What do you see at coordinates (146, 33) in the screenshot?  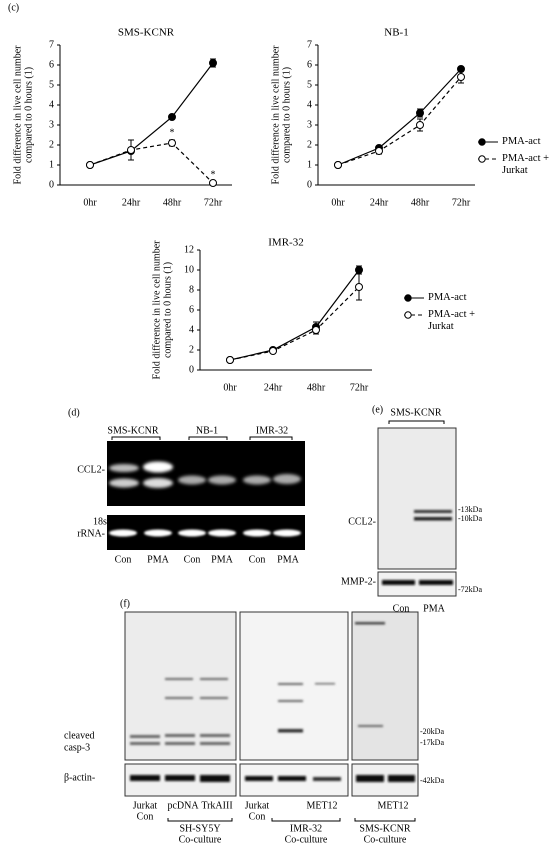 I see `chart-title: SMS-KCNR` at bounding box center [146, 33].